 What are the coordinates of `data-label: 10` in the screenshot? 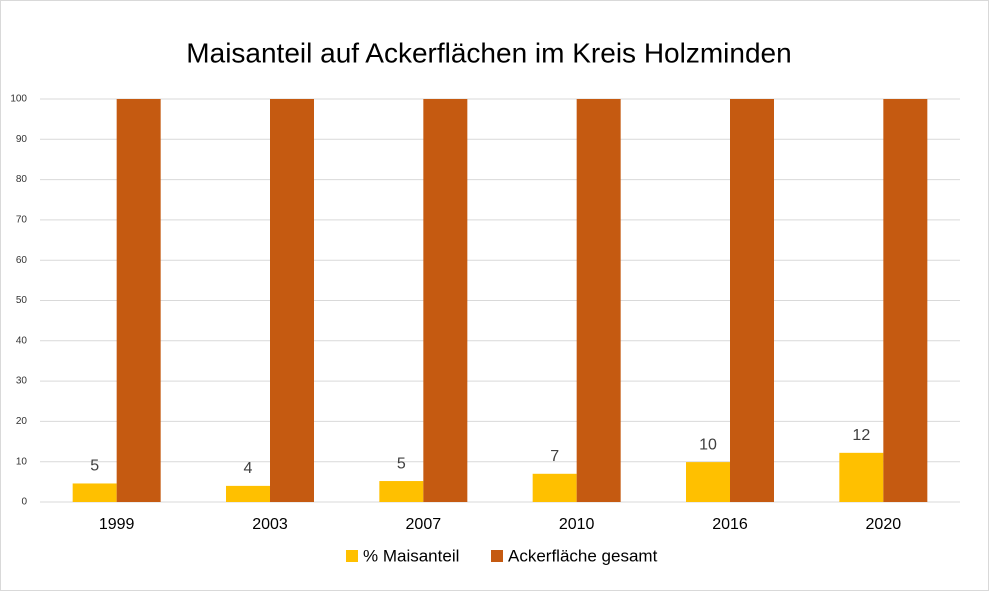 It's located at (708, 444).